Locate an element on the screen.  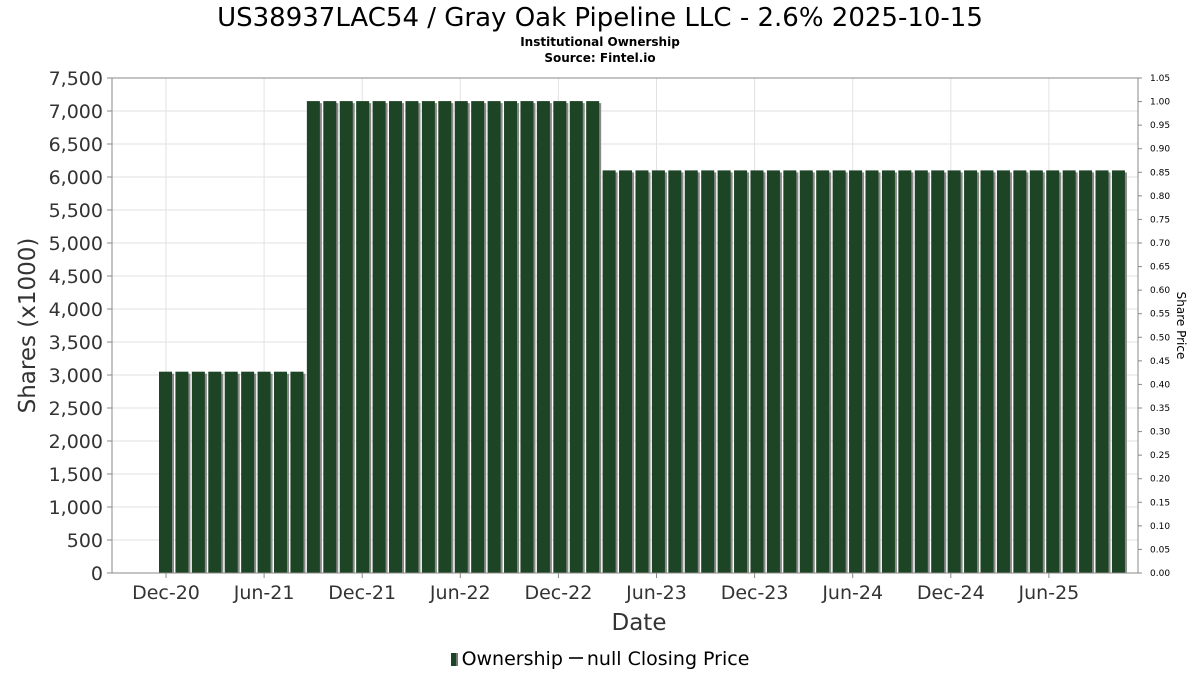
y2-tick-label: 0.70 is located at coordinates (1160, 244).